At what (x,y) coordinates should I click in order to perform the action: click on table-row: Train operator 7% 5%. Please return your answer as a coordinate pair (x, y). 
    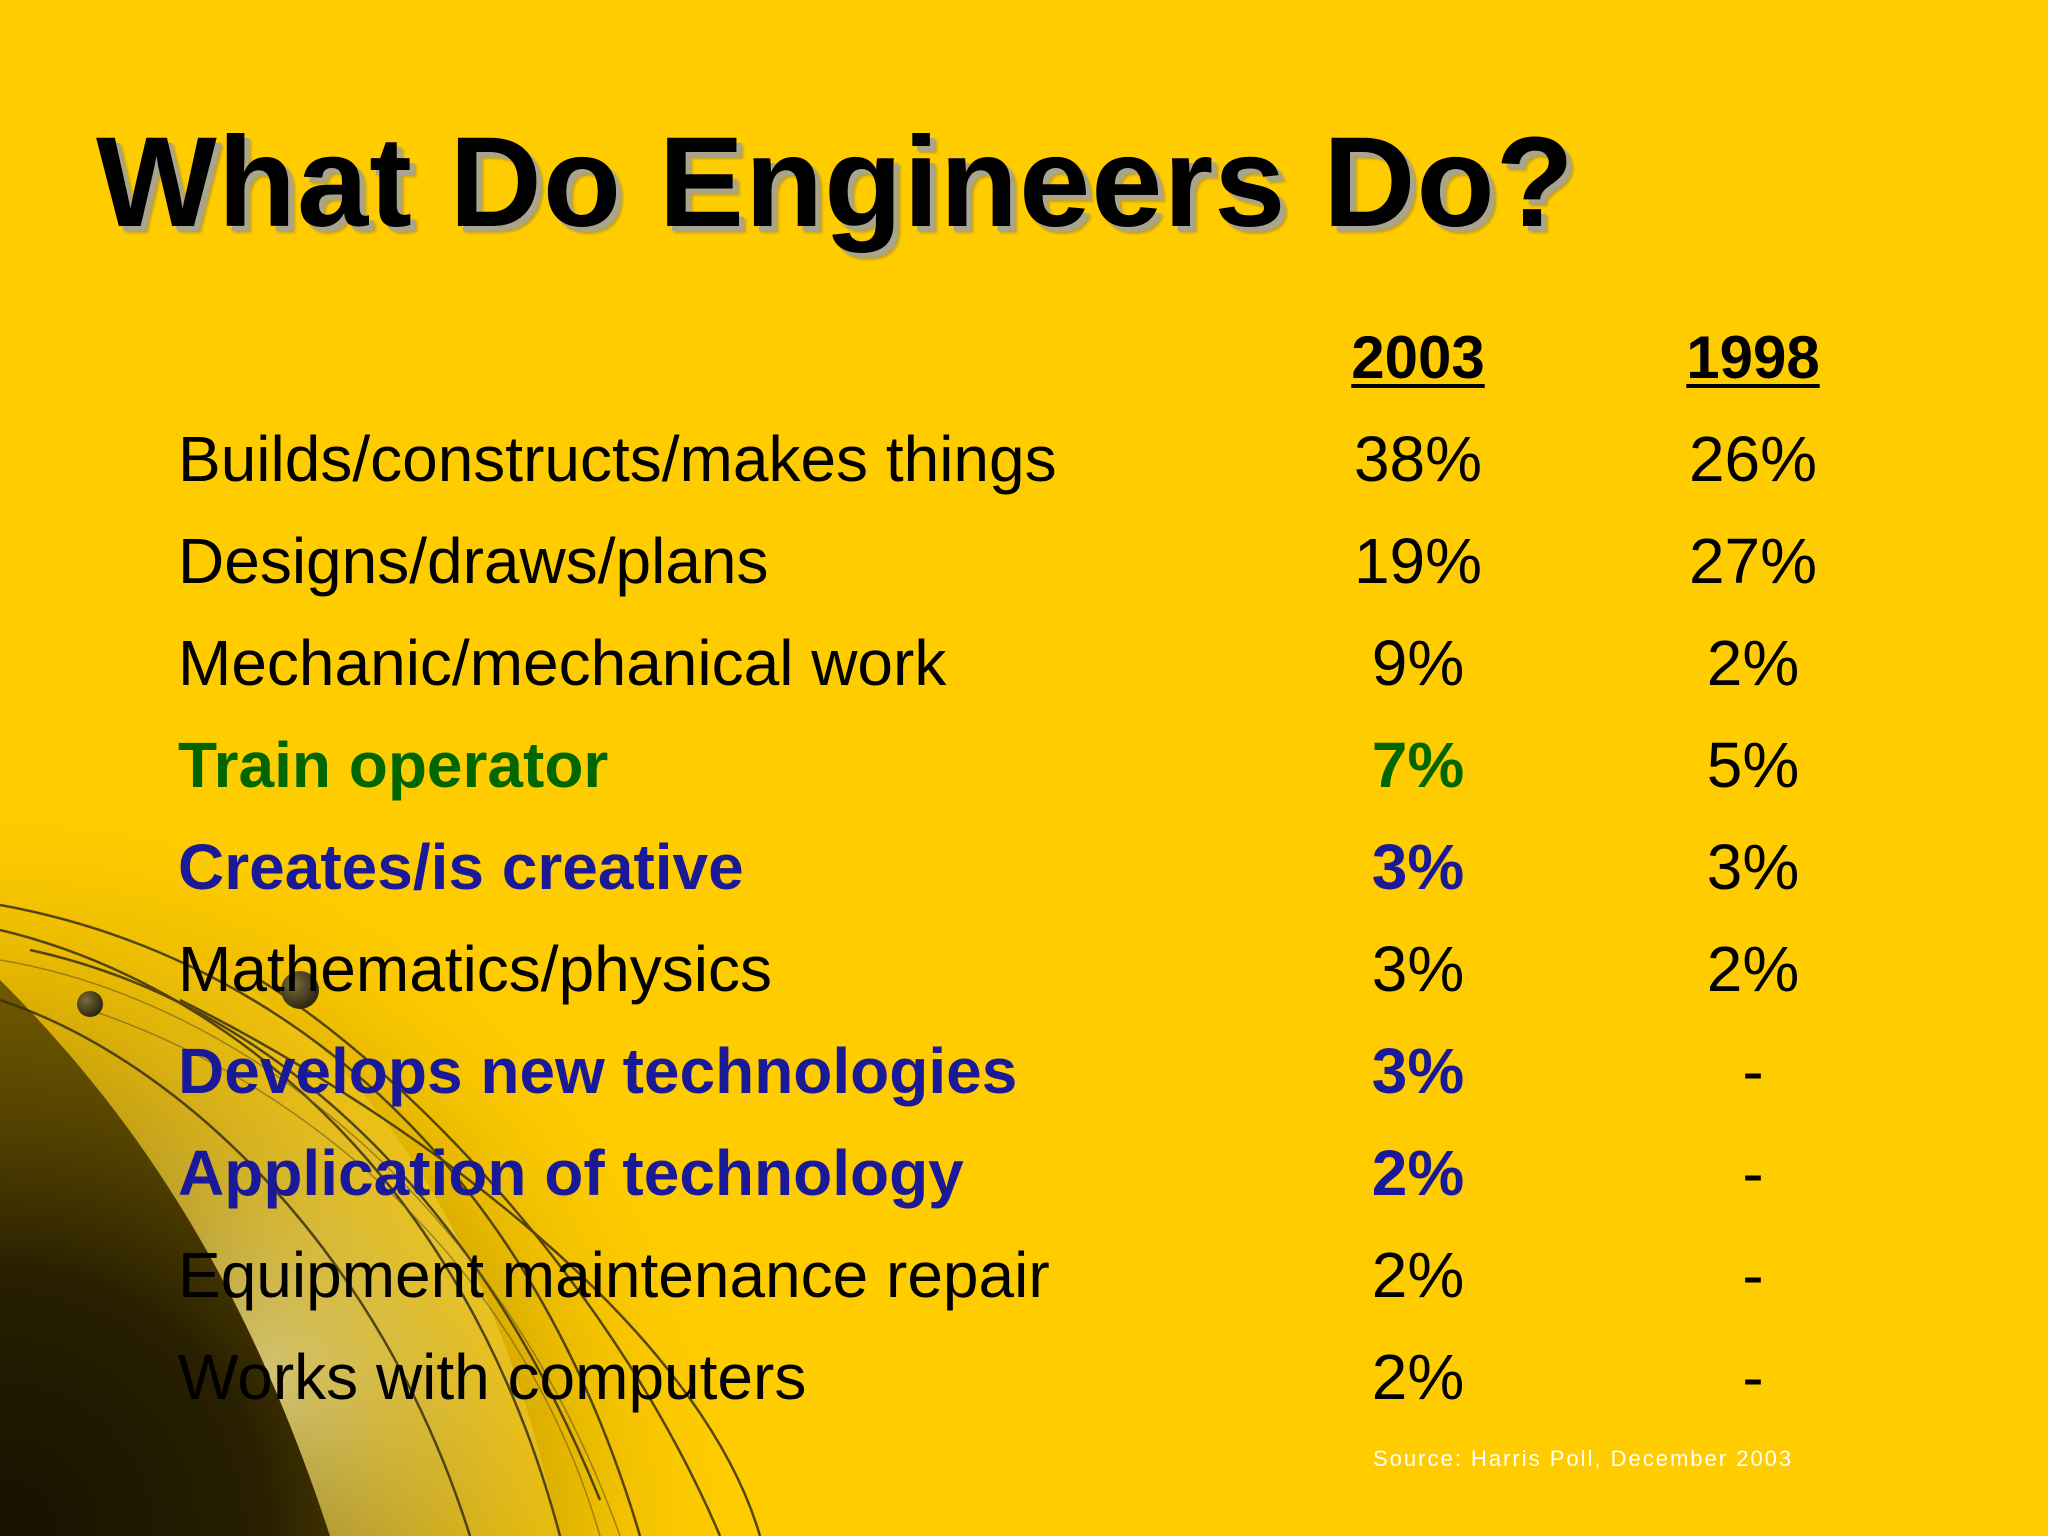
    Looking at the image, I should click on (1024, 765).